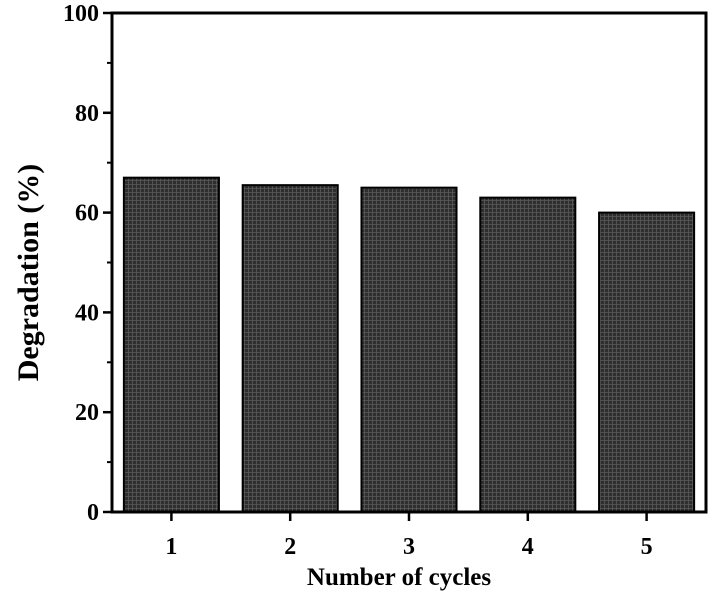 This screenshot has height=597, width=708. What do you see at coordinates (28, 272) in the screenshot?
I see `y-axis-title: Degradation (%)` at bounding box center [28, 272].